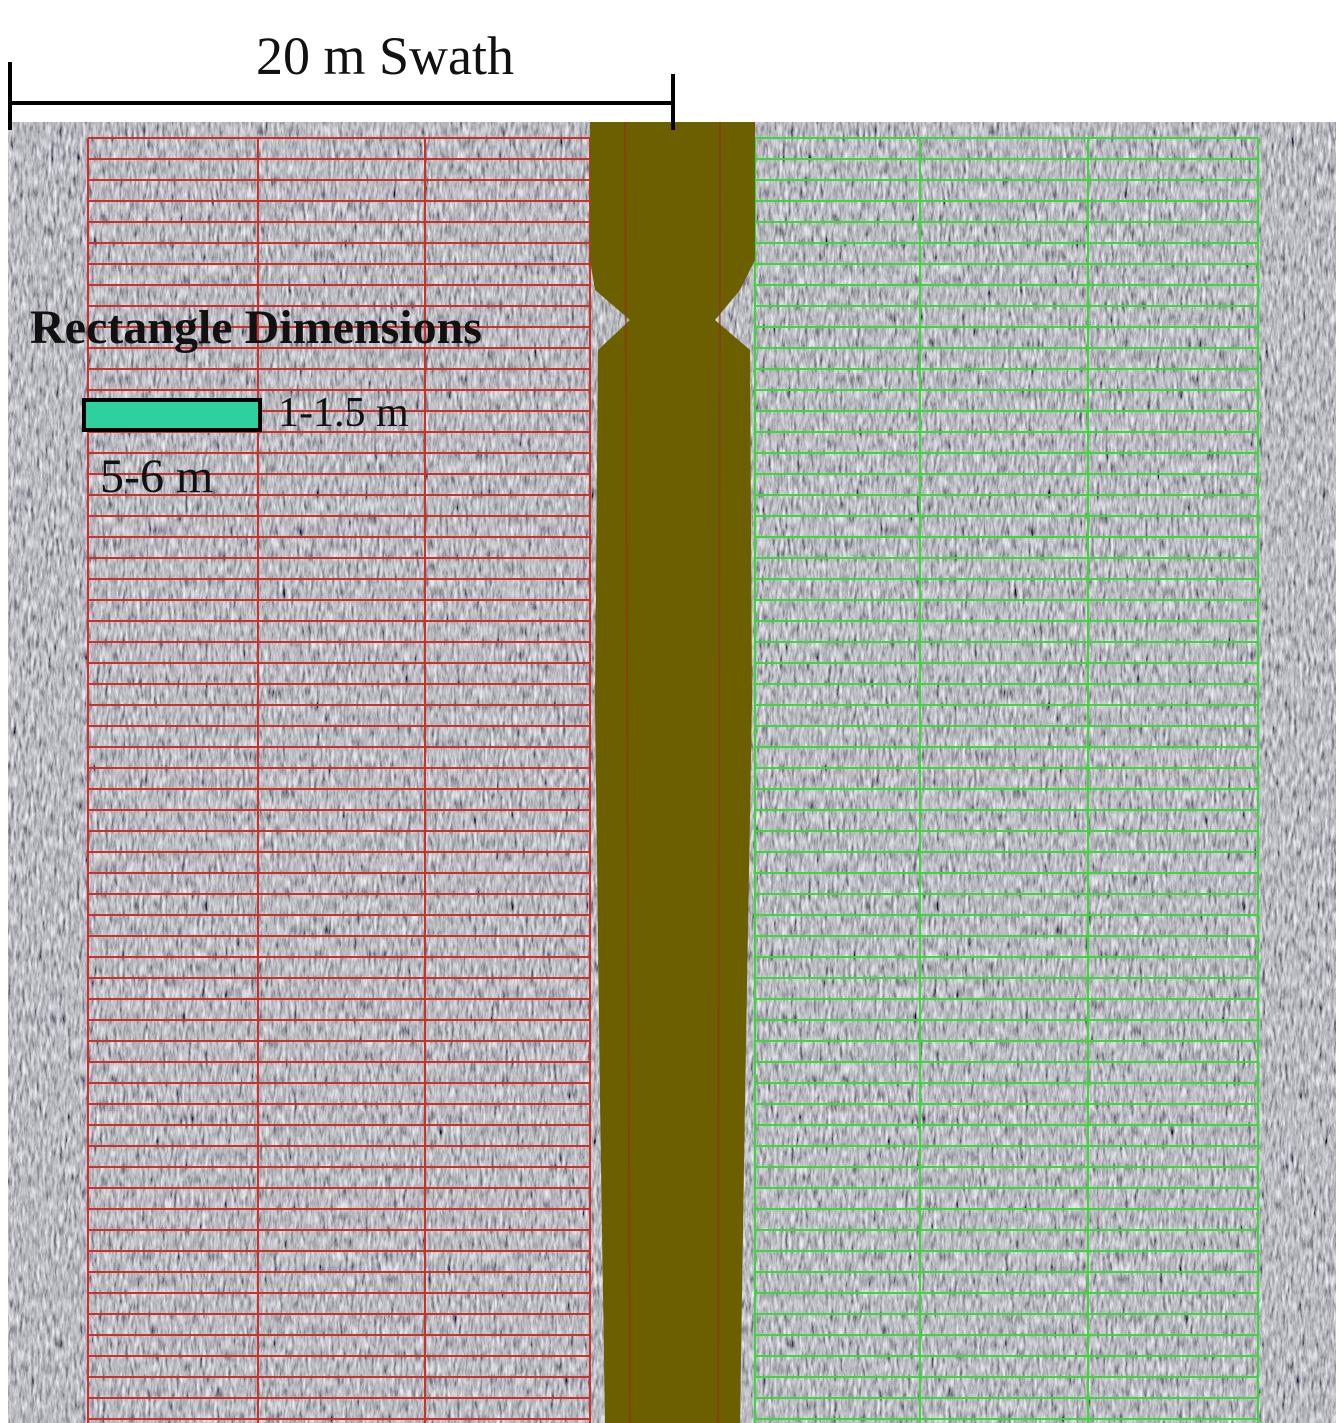 The image size is (1344, 1423). What do you see at coordinates (385, 56) in the screenshot?
I see `scale-label: 20 m Swath` at bounding box center [385, 56].